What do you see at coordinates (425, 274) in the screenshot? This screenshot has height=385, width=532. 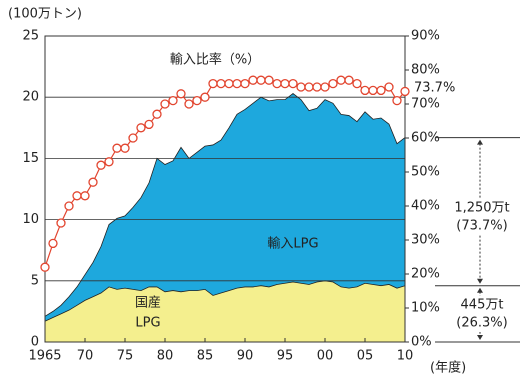 I see `y2-tick-label: 20%` at bounding box center [425, 274].